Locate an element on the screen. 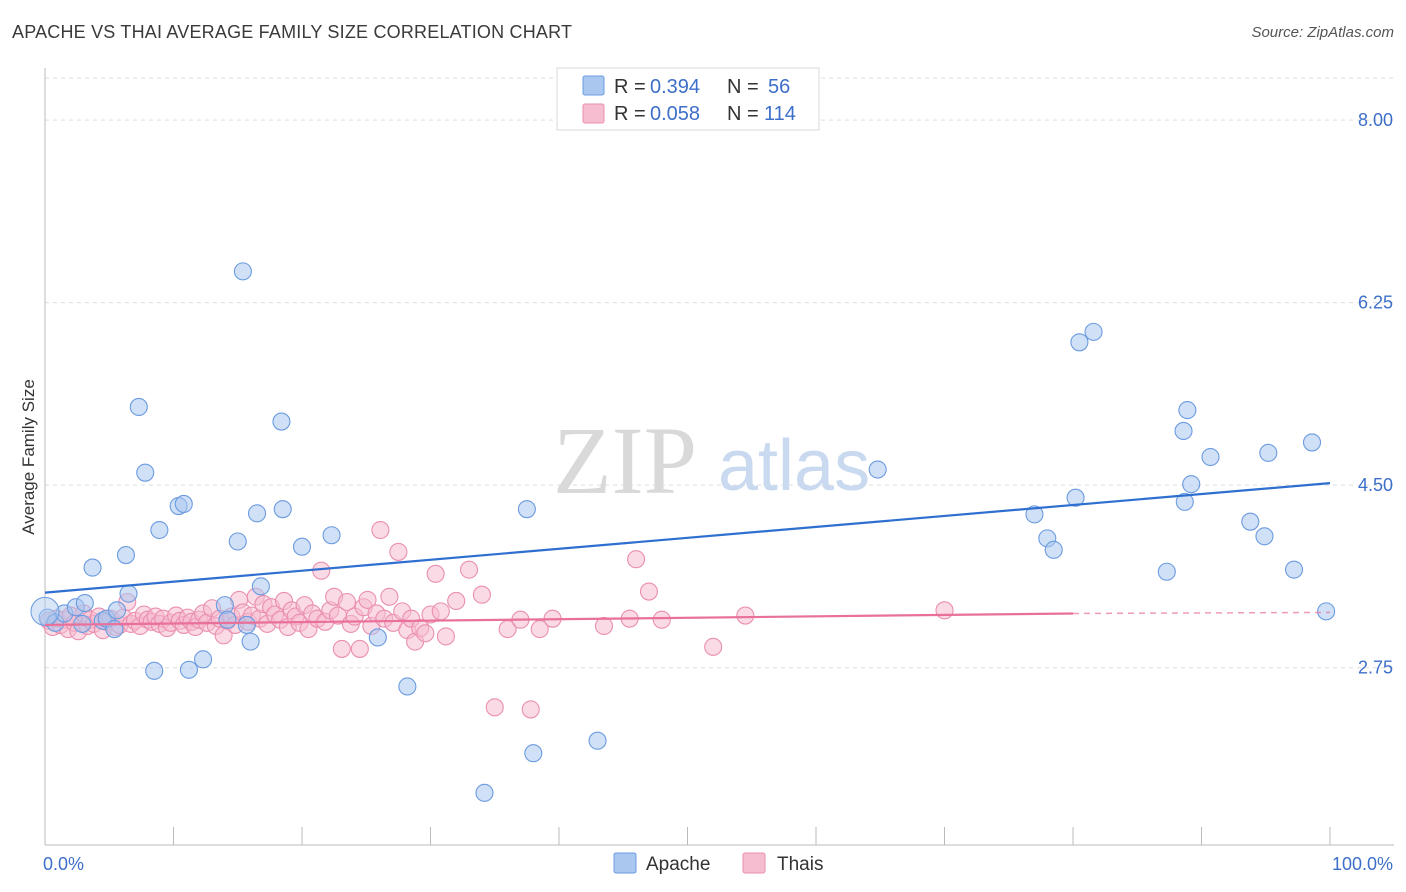  bottom-legend-apache: Apache is located at coordinates (678, 864).